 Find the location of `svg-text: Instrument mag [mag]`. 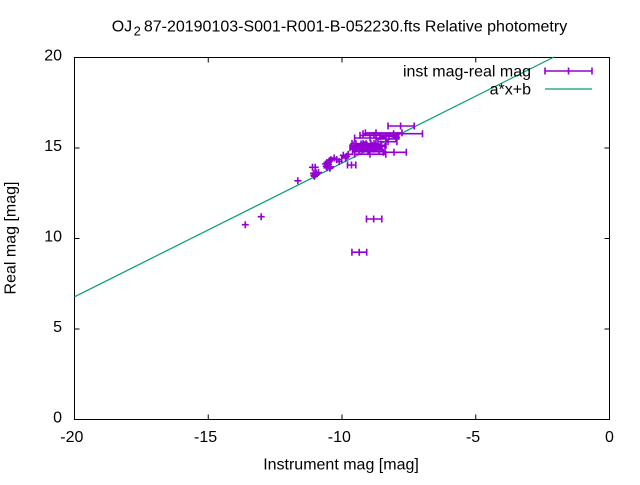

svg-text: Instrument mag [mag] is located at coordinates (341, 464).